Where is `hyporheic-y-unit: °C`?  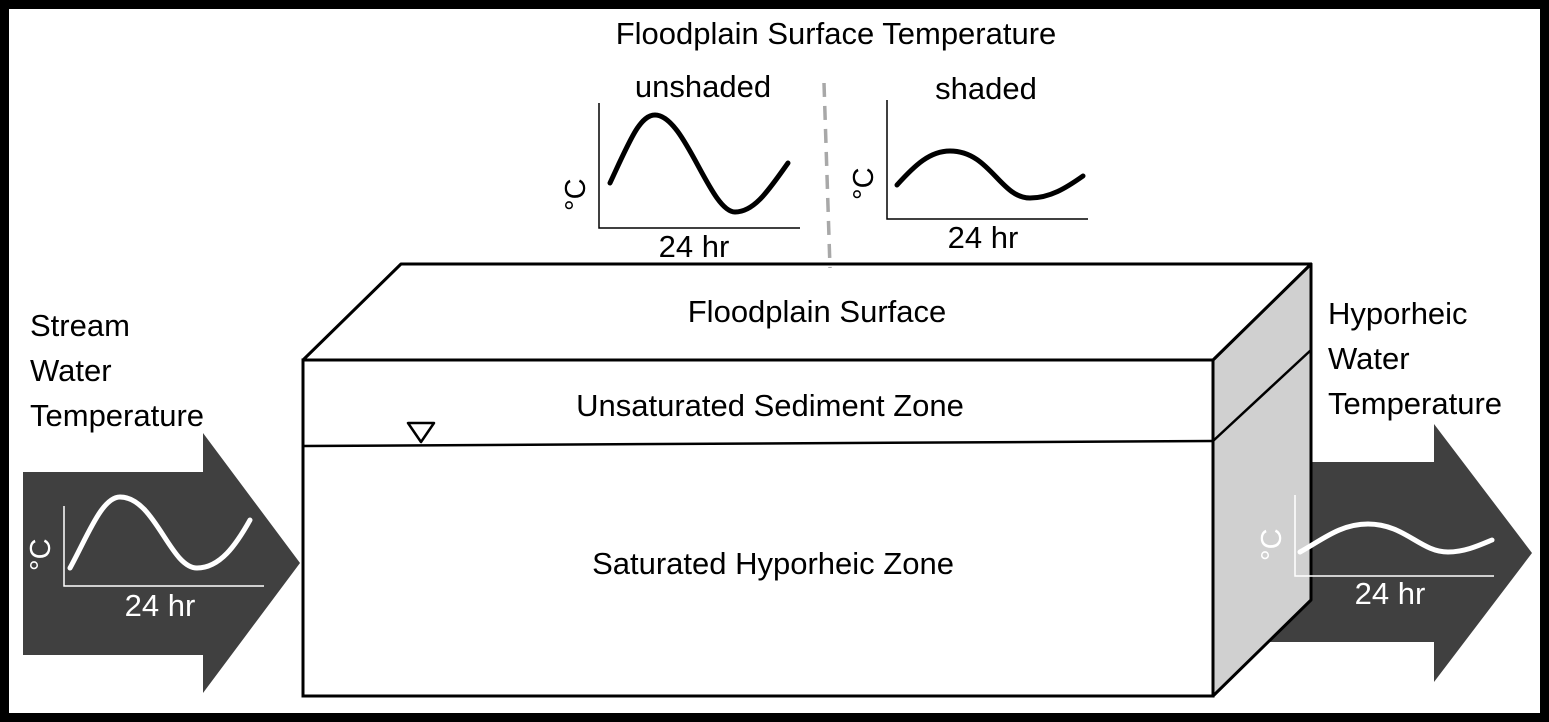
hyporheic-y-unit: °C is located at coordinates (1272, 544).